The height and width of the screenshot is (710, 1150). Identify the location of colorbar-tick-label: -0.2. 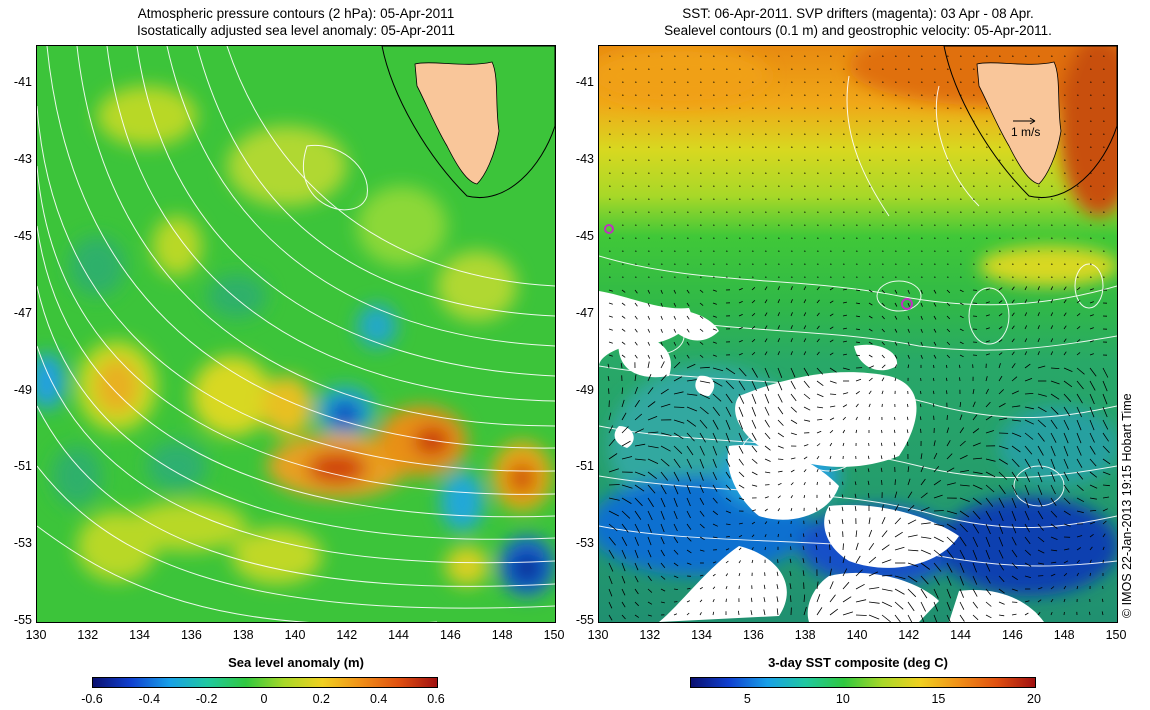
(206, 699).